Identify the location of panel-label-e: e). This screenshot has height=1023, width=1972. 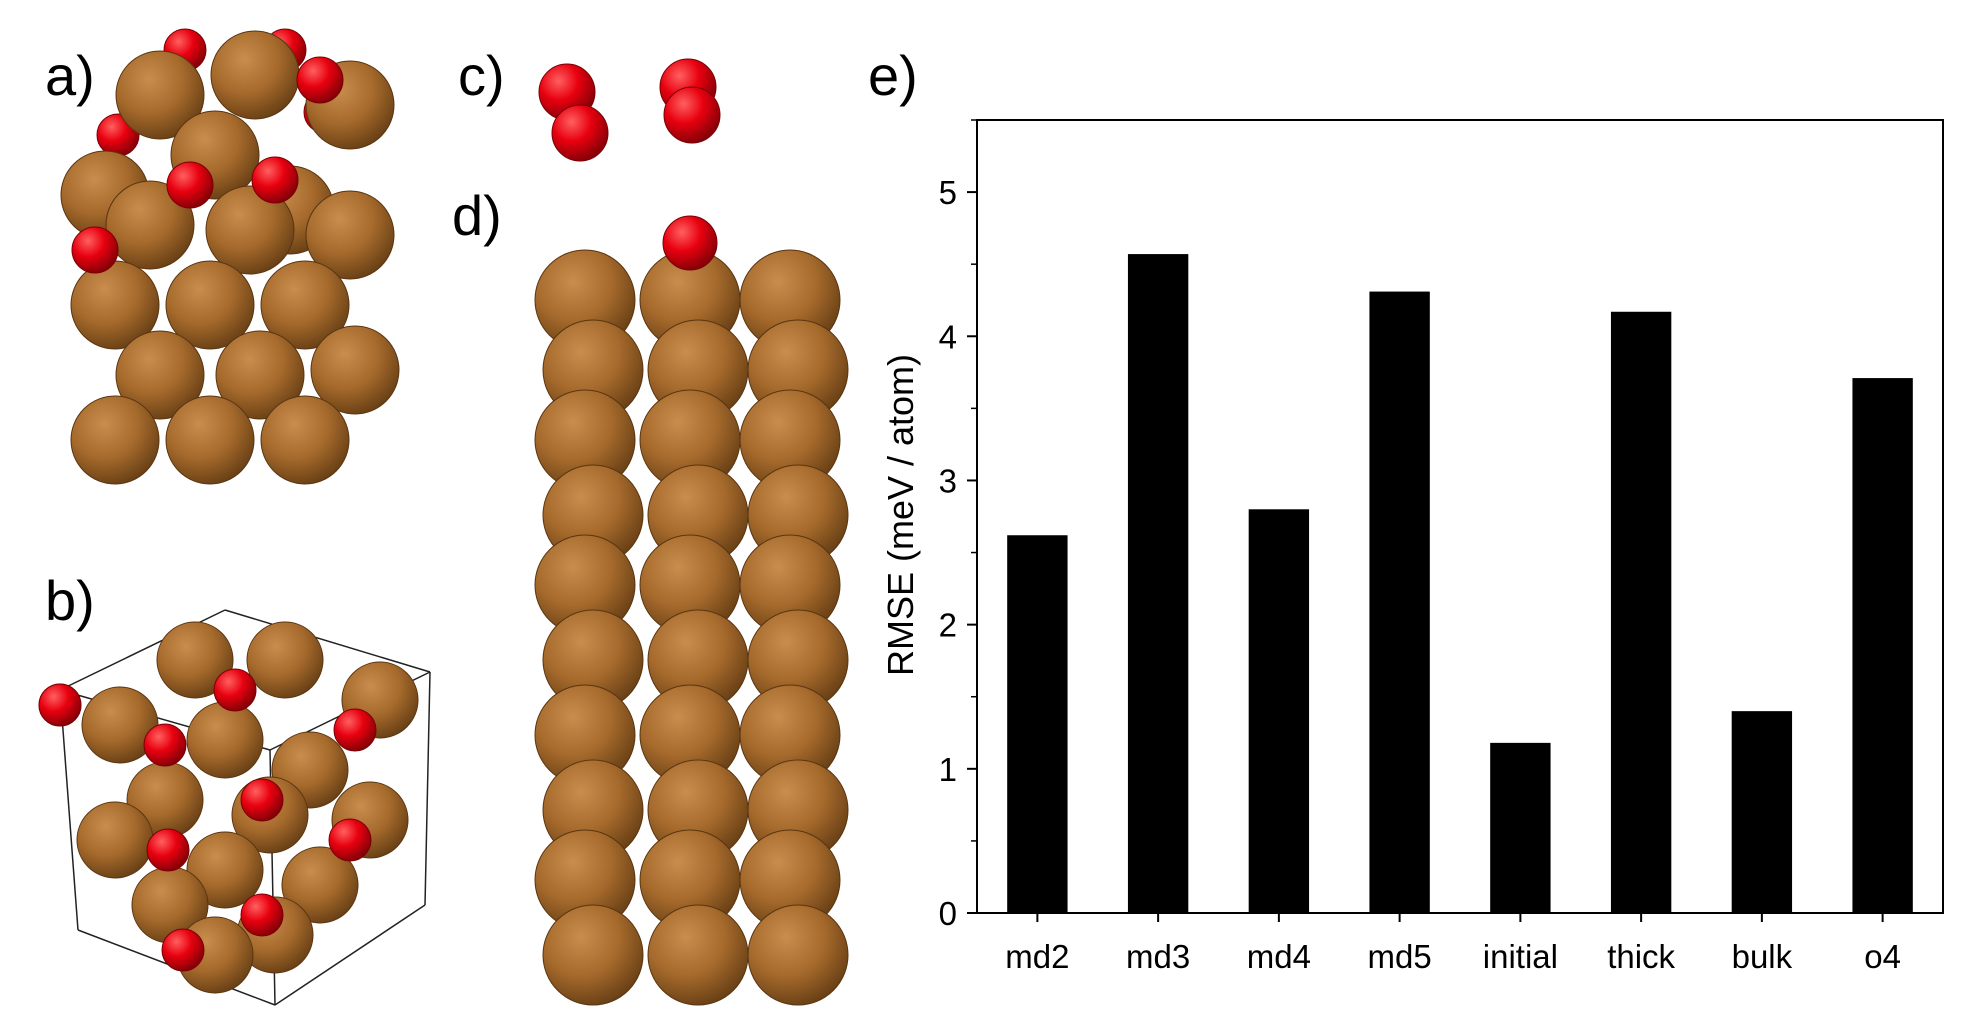
(893, 75).